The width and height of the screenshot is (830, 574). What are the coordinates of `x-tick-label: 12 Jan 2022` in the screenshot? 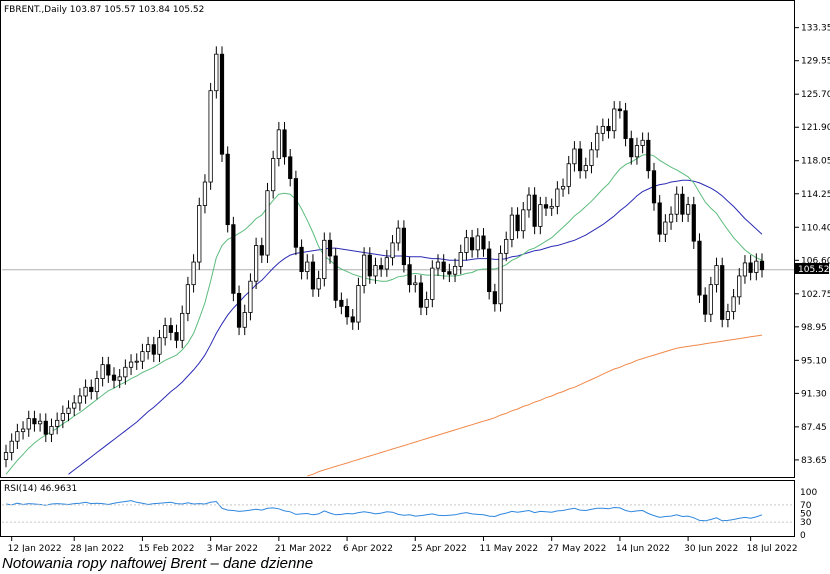 It's located at (35, 548).